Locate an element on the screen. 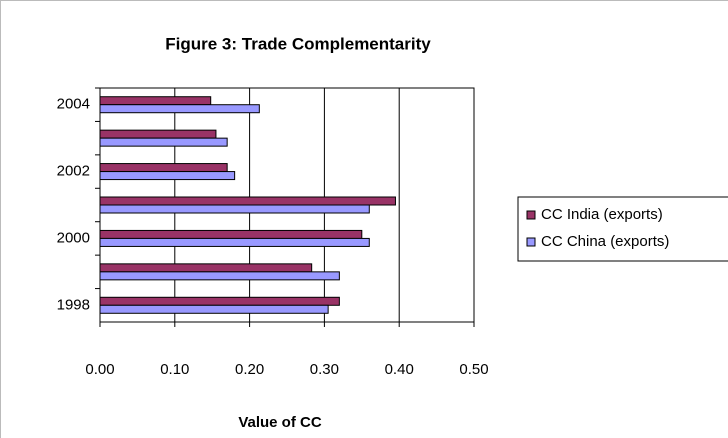  y-tick-label: 2002 is located at coordinates (73, 171).